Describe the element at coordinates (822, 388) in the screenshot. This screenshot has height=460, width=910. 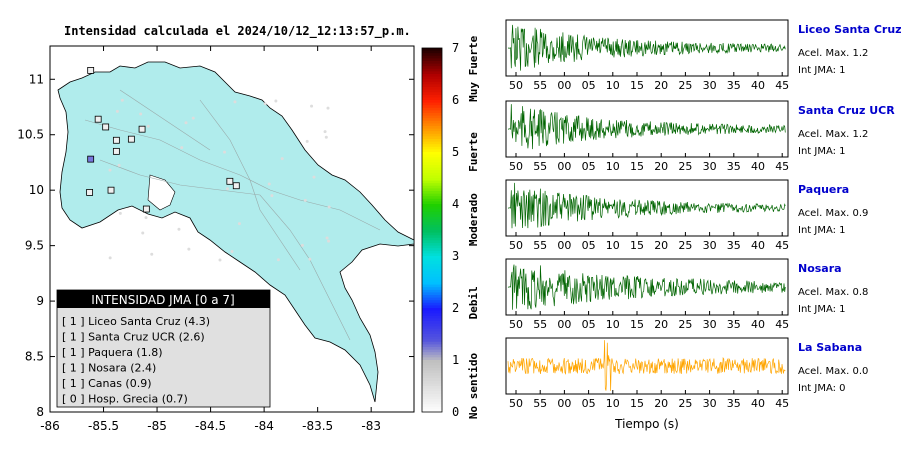
I see `station-int: Int JMA: 0` at that location.